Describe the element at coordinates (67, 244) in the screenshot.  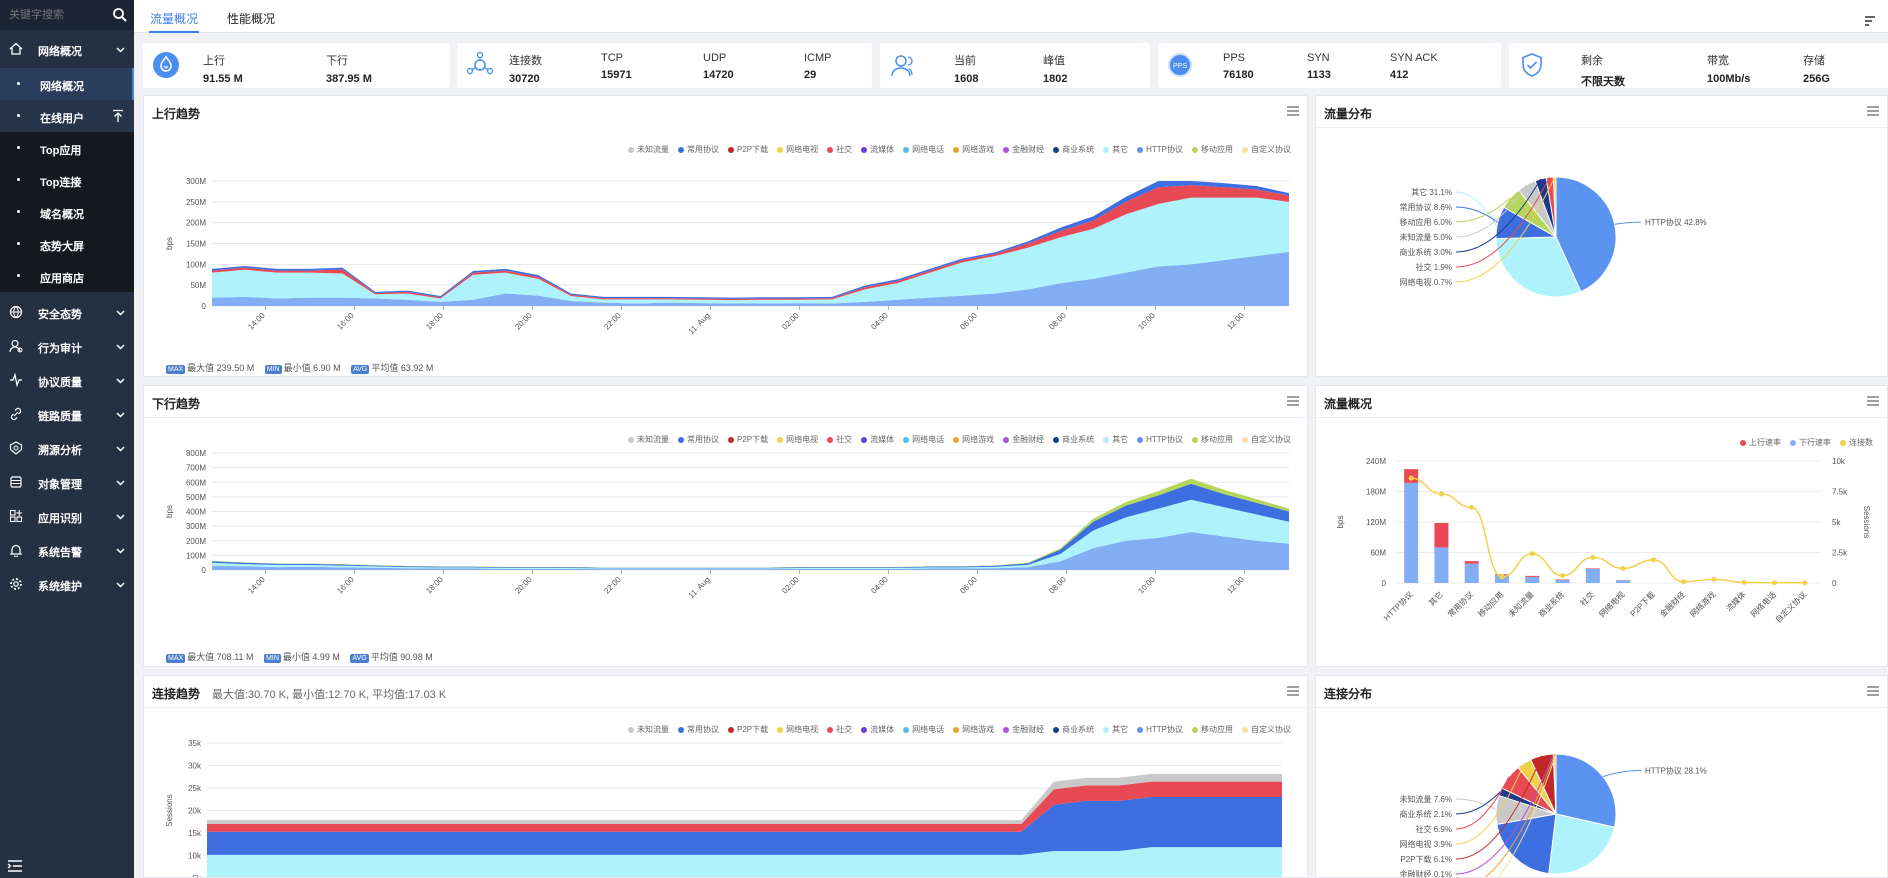
I see `sub-situation-screen: 态势大屏` at that location.